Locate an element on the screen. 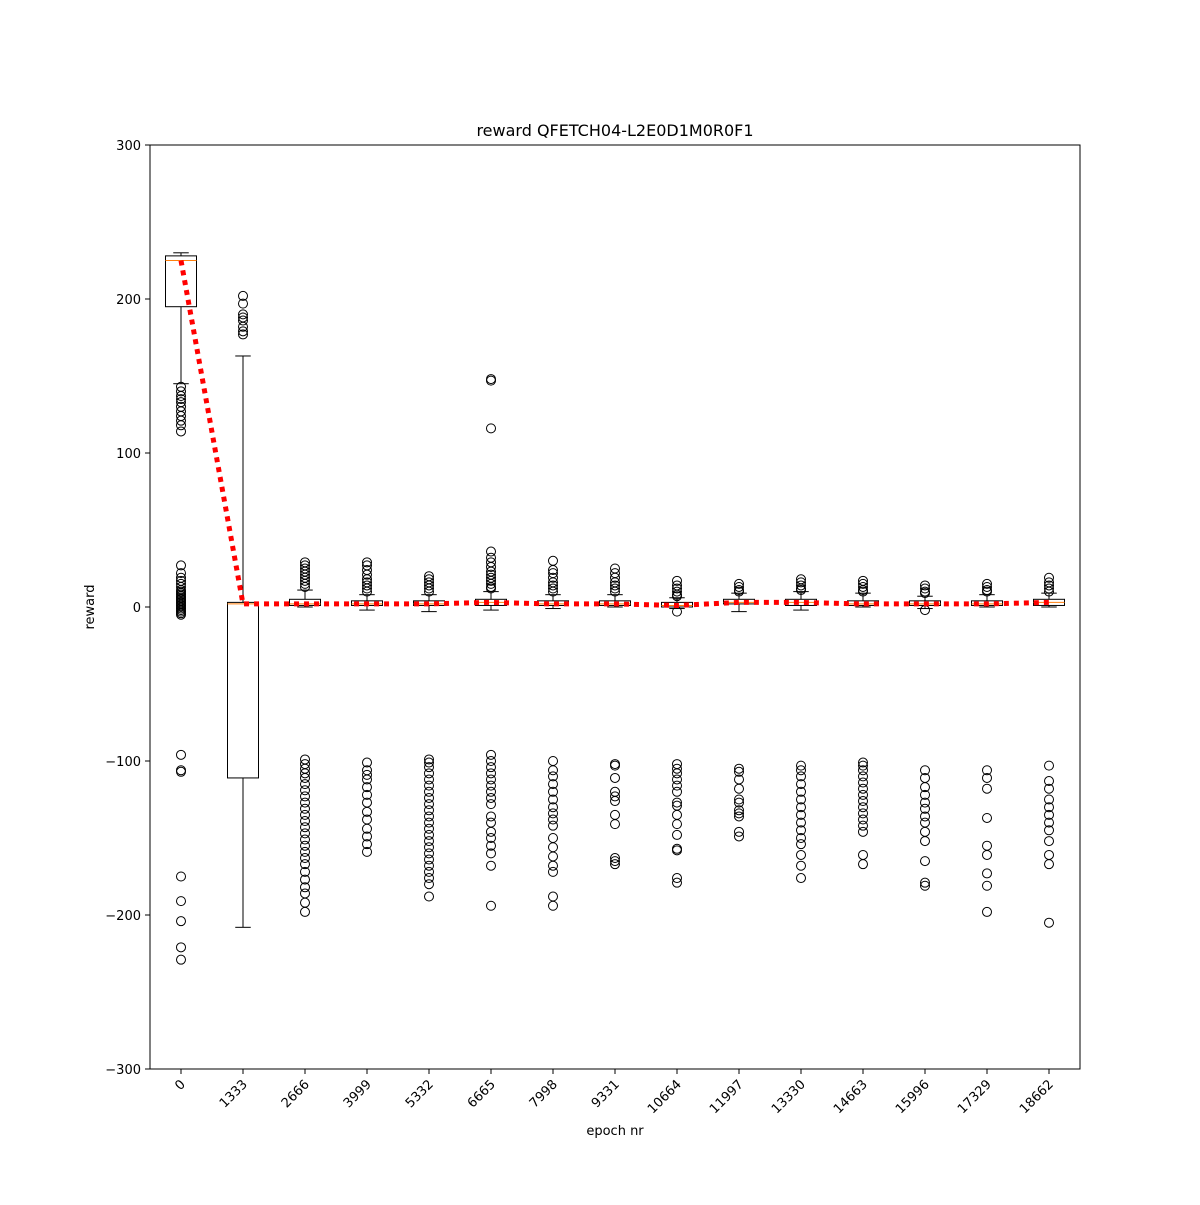  x-tick-label: 15996 is located at coordinates (913, 1097).